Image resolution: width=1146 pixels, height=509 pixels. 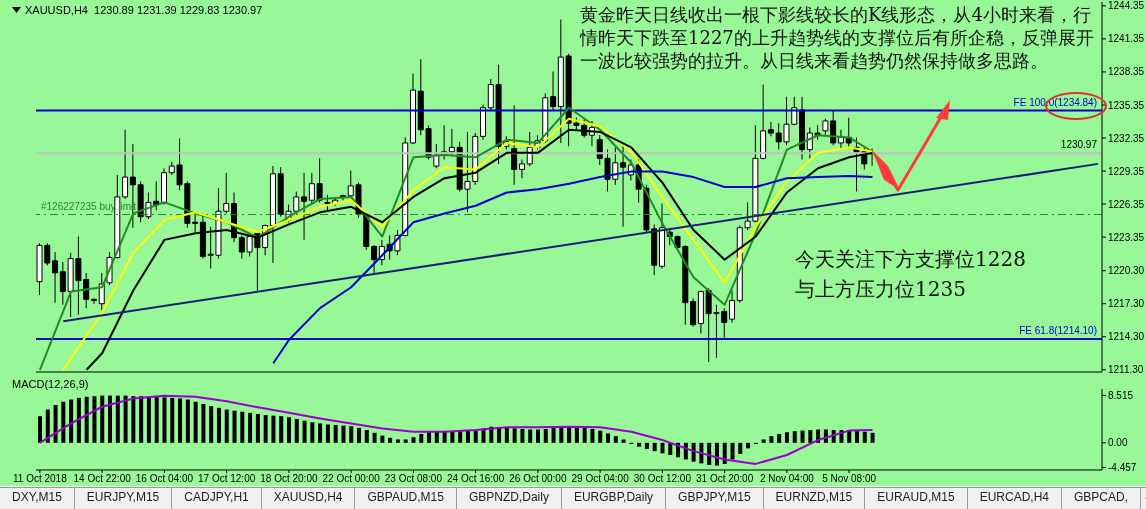 What do you see at coordinates (911, 274) in the screenshot?
I see `annotation: 今天关注下方支撑位1228与上方压力位1235` at bounding box center [911, 274].